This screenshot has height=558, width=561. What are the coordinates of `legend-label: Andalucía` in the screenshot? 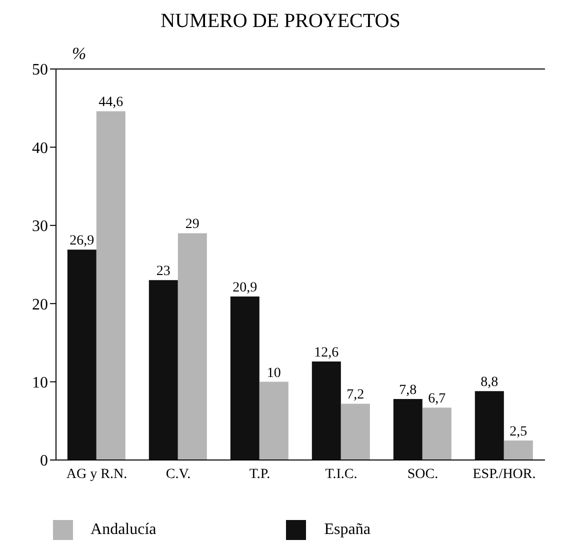 It's located at (123, 529).